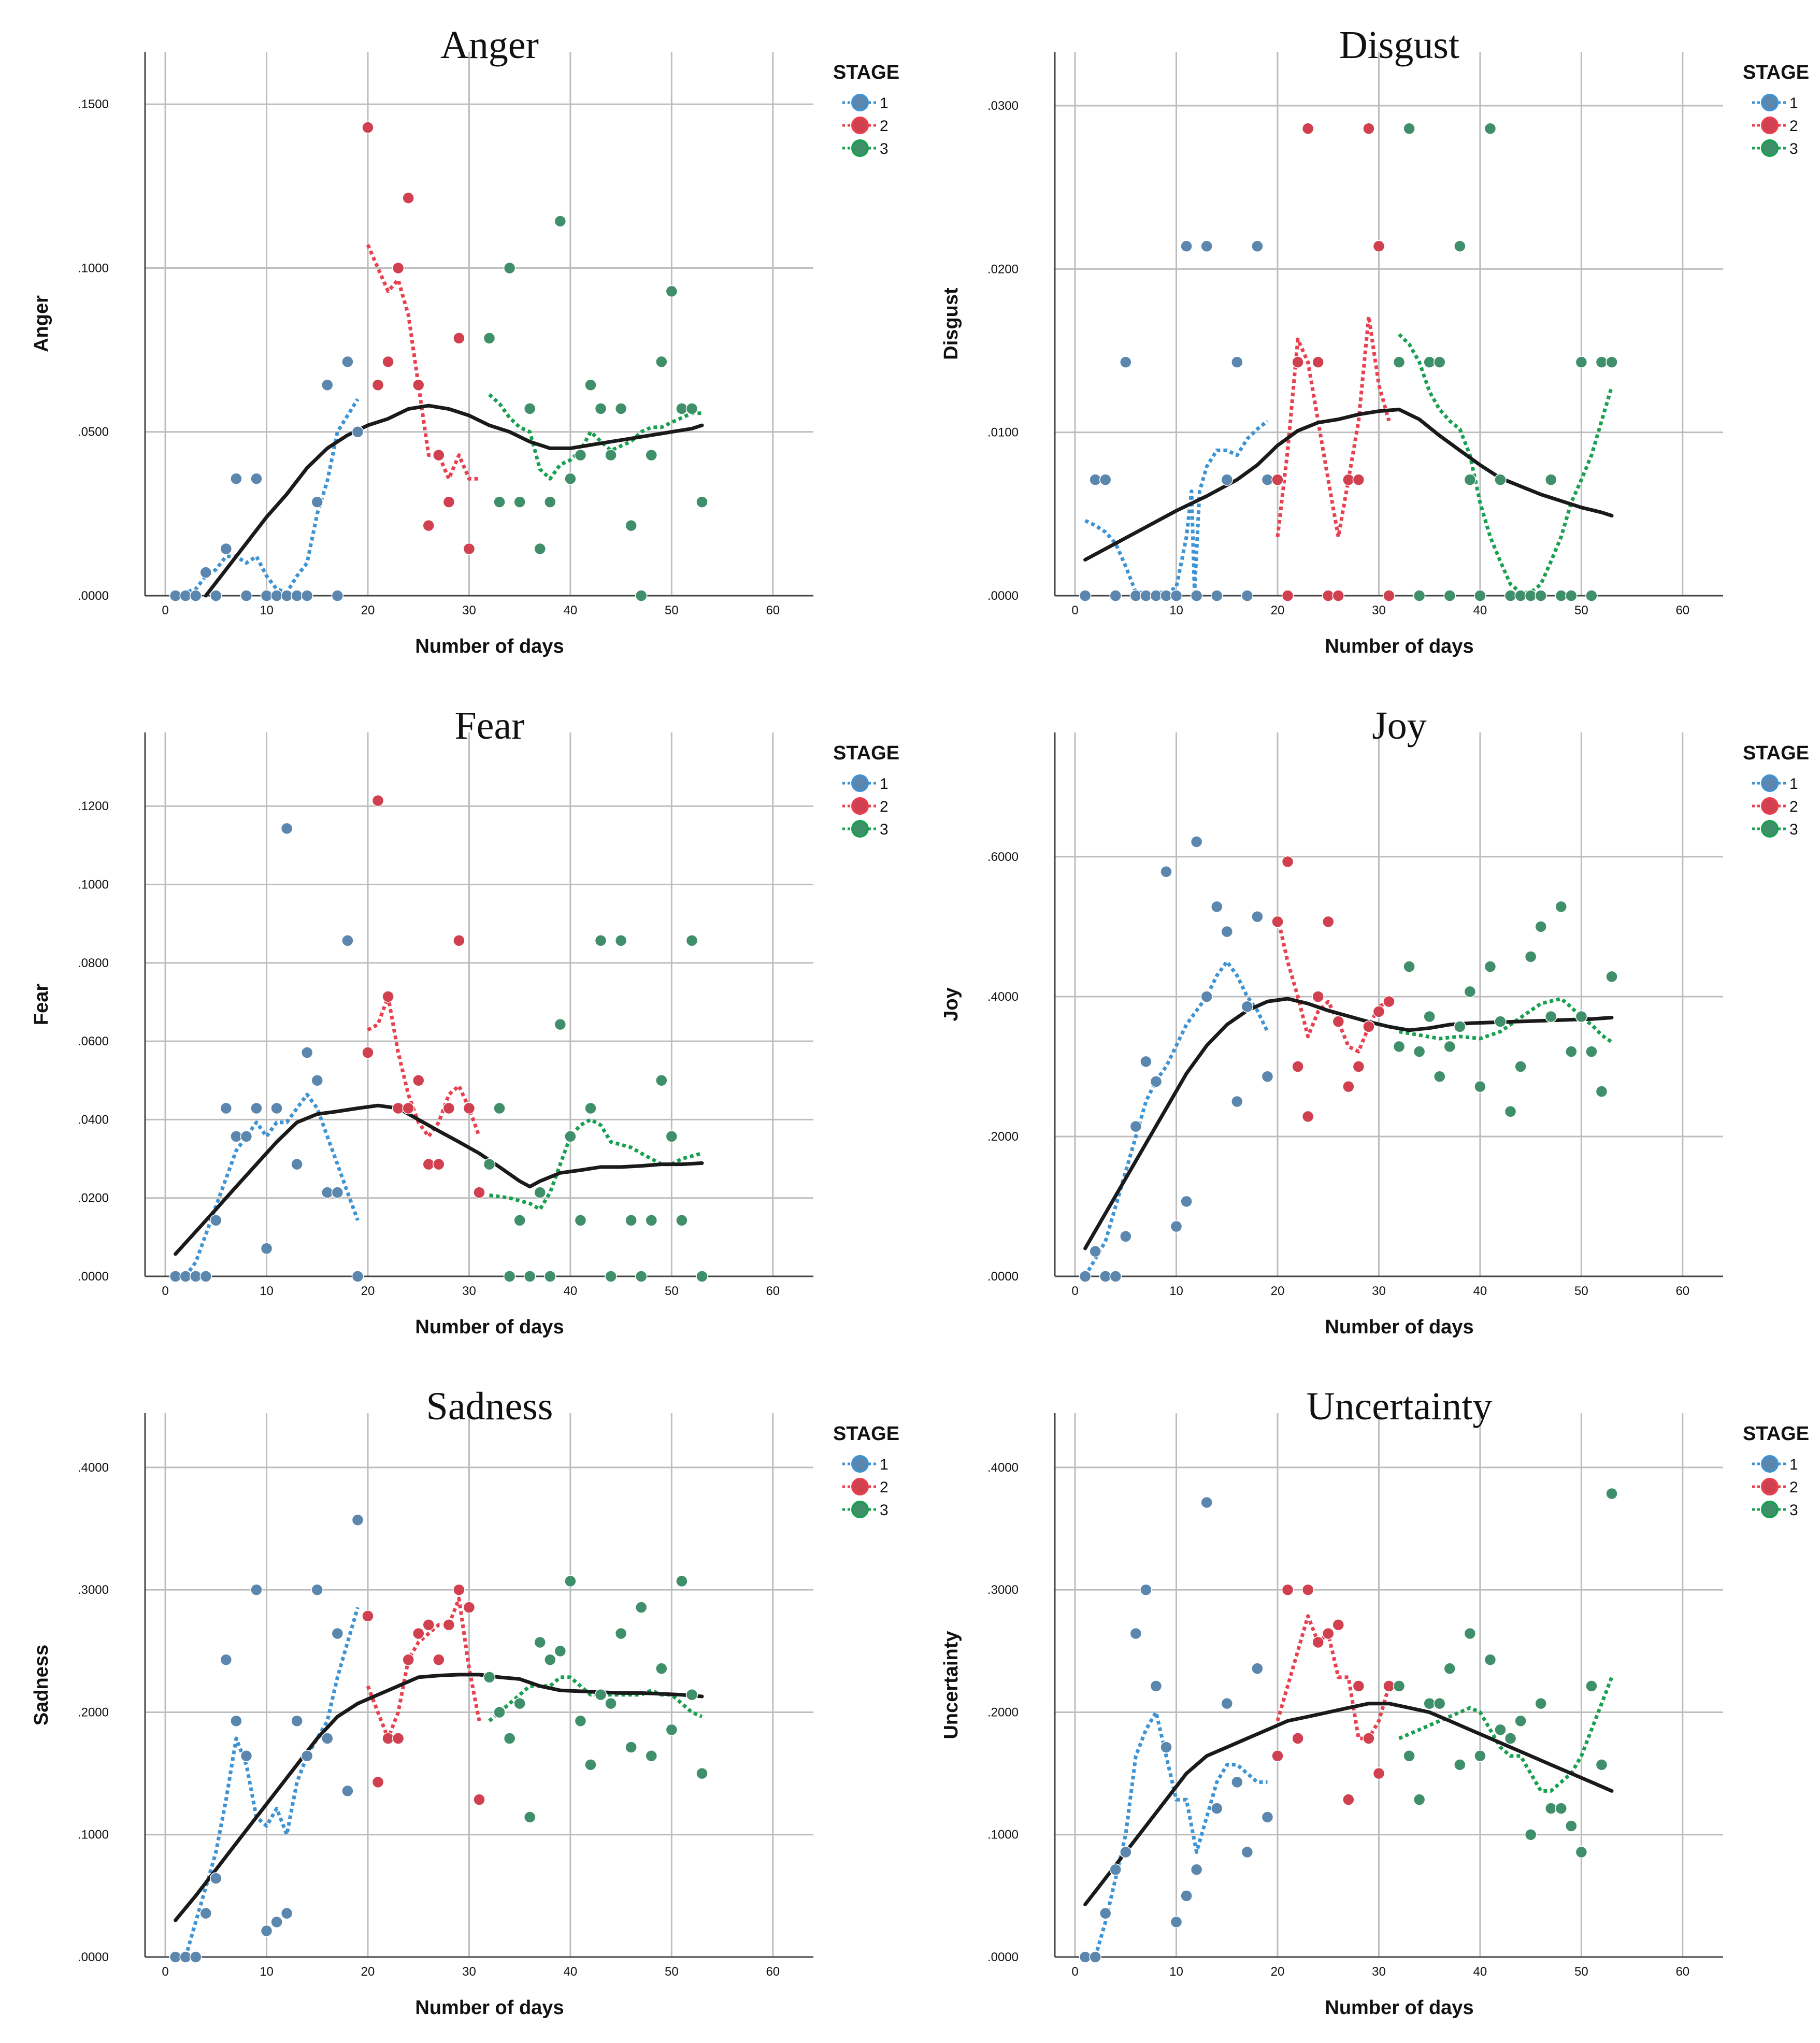 The height and width of the screenshot is (2043, 1820). What do you see at coordinates (1506, 1734) in the screenshot?
I see `stage-3-fit-line` at bounding box center [1506, 1734].